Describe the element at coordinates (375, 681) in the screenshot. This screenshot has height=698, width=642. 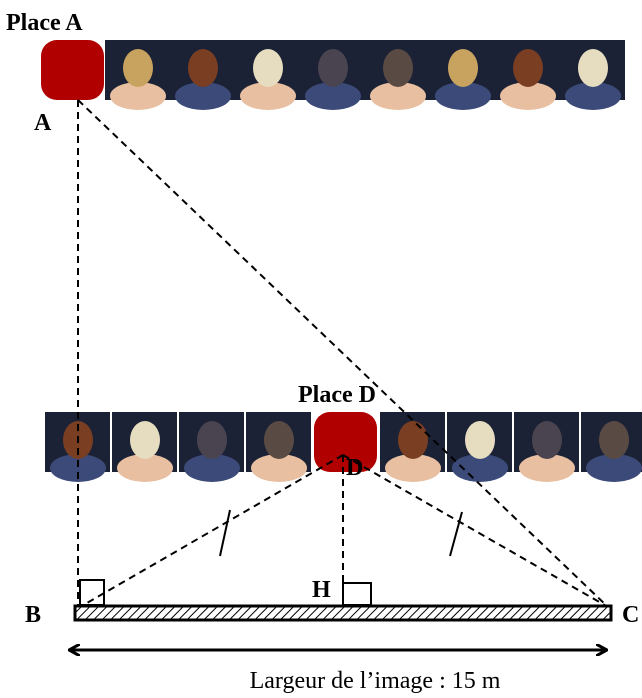
I see `width-label: Largeur de l’image : 15 m` at that location.